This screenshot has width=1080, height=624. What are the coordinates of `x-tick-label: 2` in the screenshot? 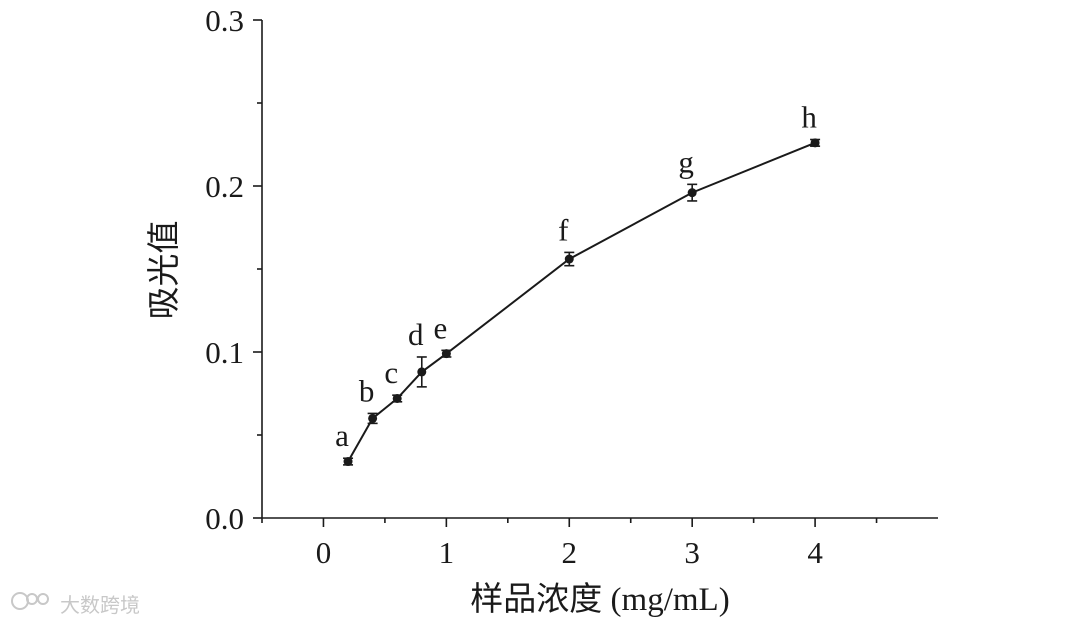 It's located at (570, 552).